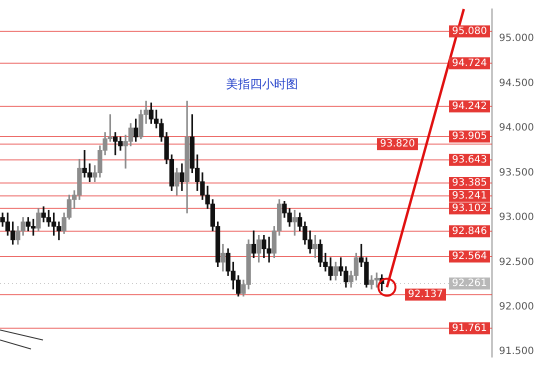  Describe the element at coordinates (469, 136) in the screenshot. I see `ref-line-label: 93.905` at that location.